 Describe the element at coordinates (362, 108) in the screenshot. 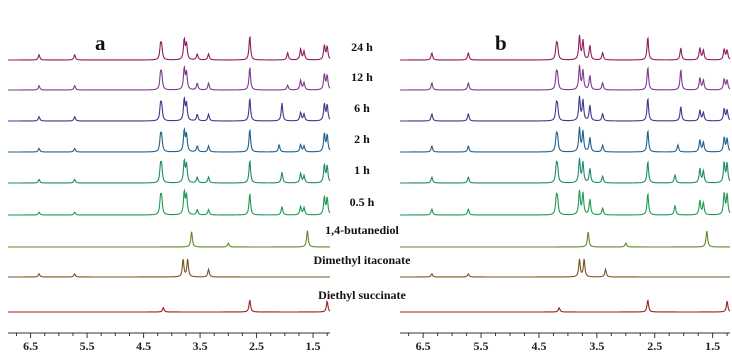

I see `series-label: 6 h` at that location.